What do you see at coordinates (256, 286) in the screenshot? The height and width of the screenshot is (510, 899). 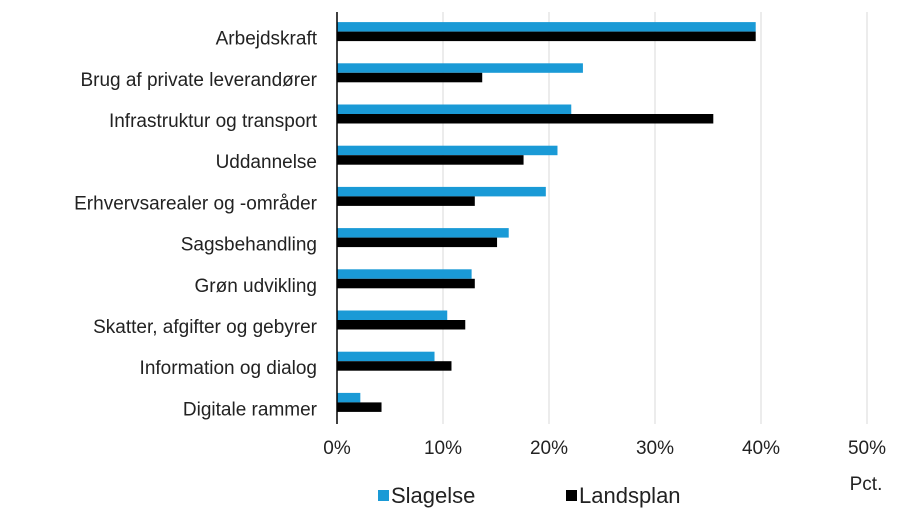 I see `y-tick-label: Grøn udvikling` at bounding box center [256, 286].